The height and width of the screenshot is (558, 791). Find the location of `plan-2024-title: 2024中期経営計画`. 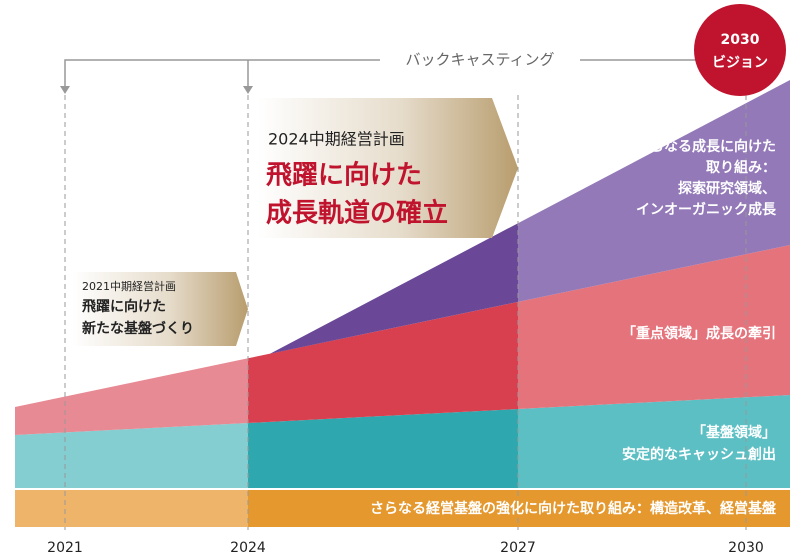

plan-2024-title: 2024中期経営計画 is located at coordinates (336, 139).